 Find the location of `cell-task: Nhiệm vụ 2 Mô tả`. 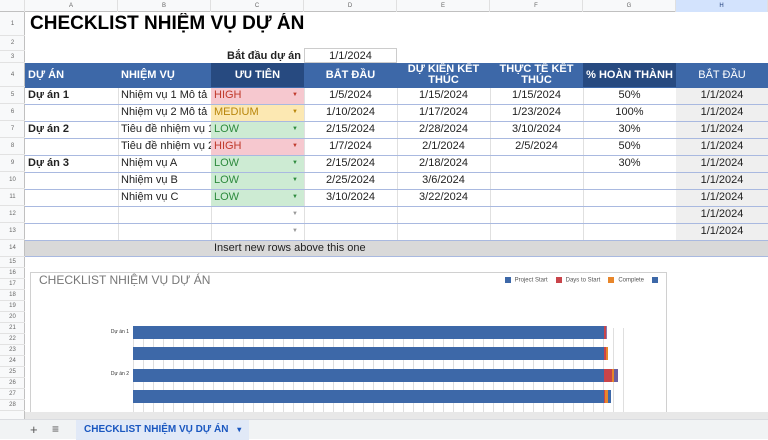

cell-task: Nhiệm vụ 2 Mô tả is located at coordinates (164, 112).